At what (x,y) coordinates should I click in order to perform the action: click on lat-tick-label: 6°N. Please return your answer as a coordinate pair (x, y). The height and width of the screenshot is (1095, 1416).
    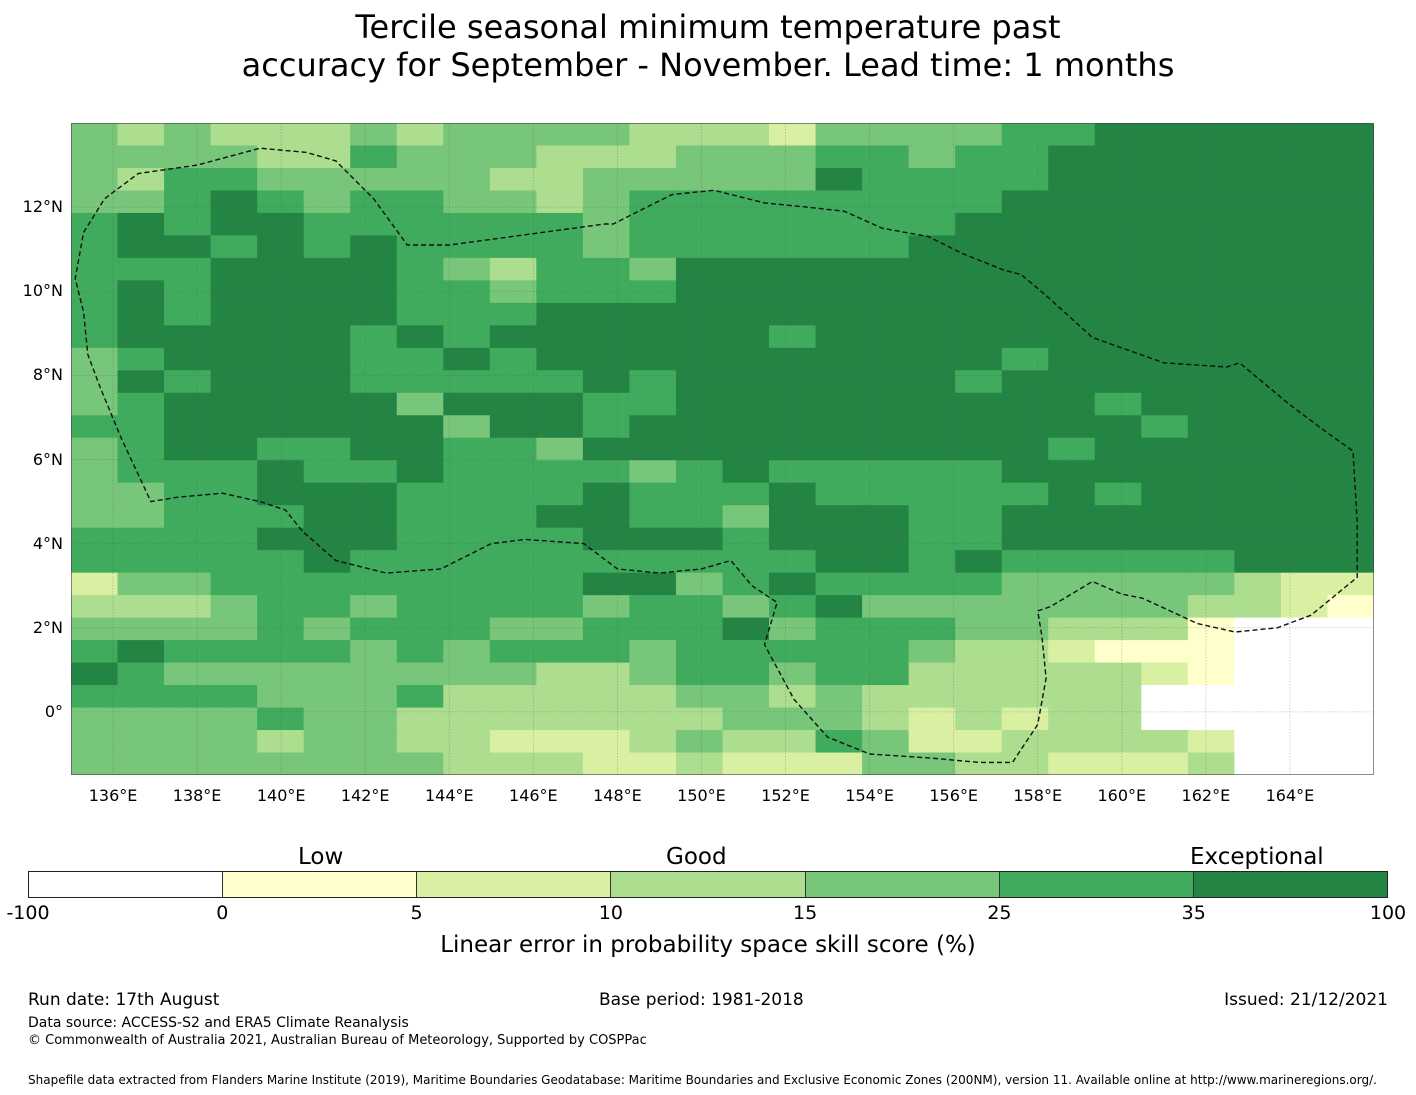
    Looking at the image, I should click on (47, 459).